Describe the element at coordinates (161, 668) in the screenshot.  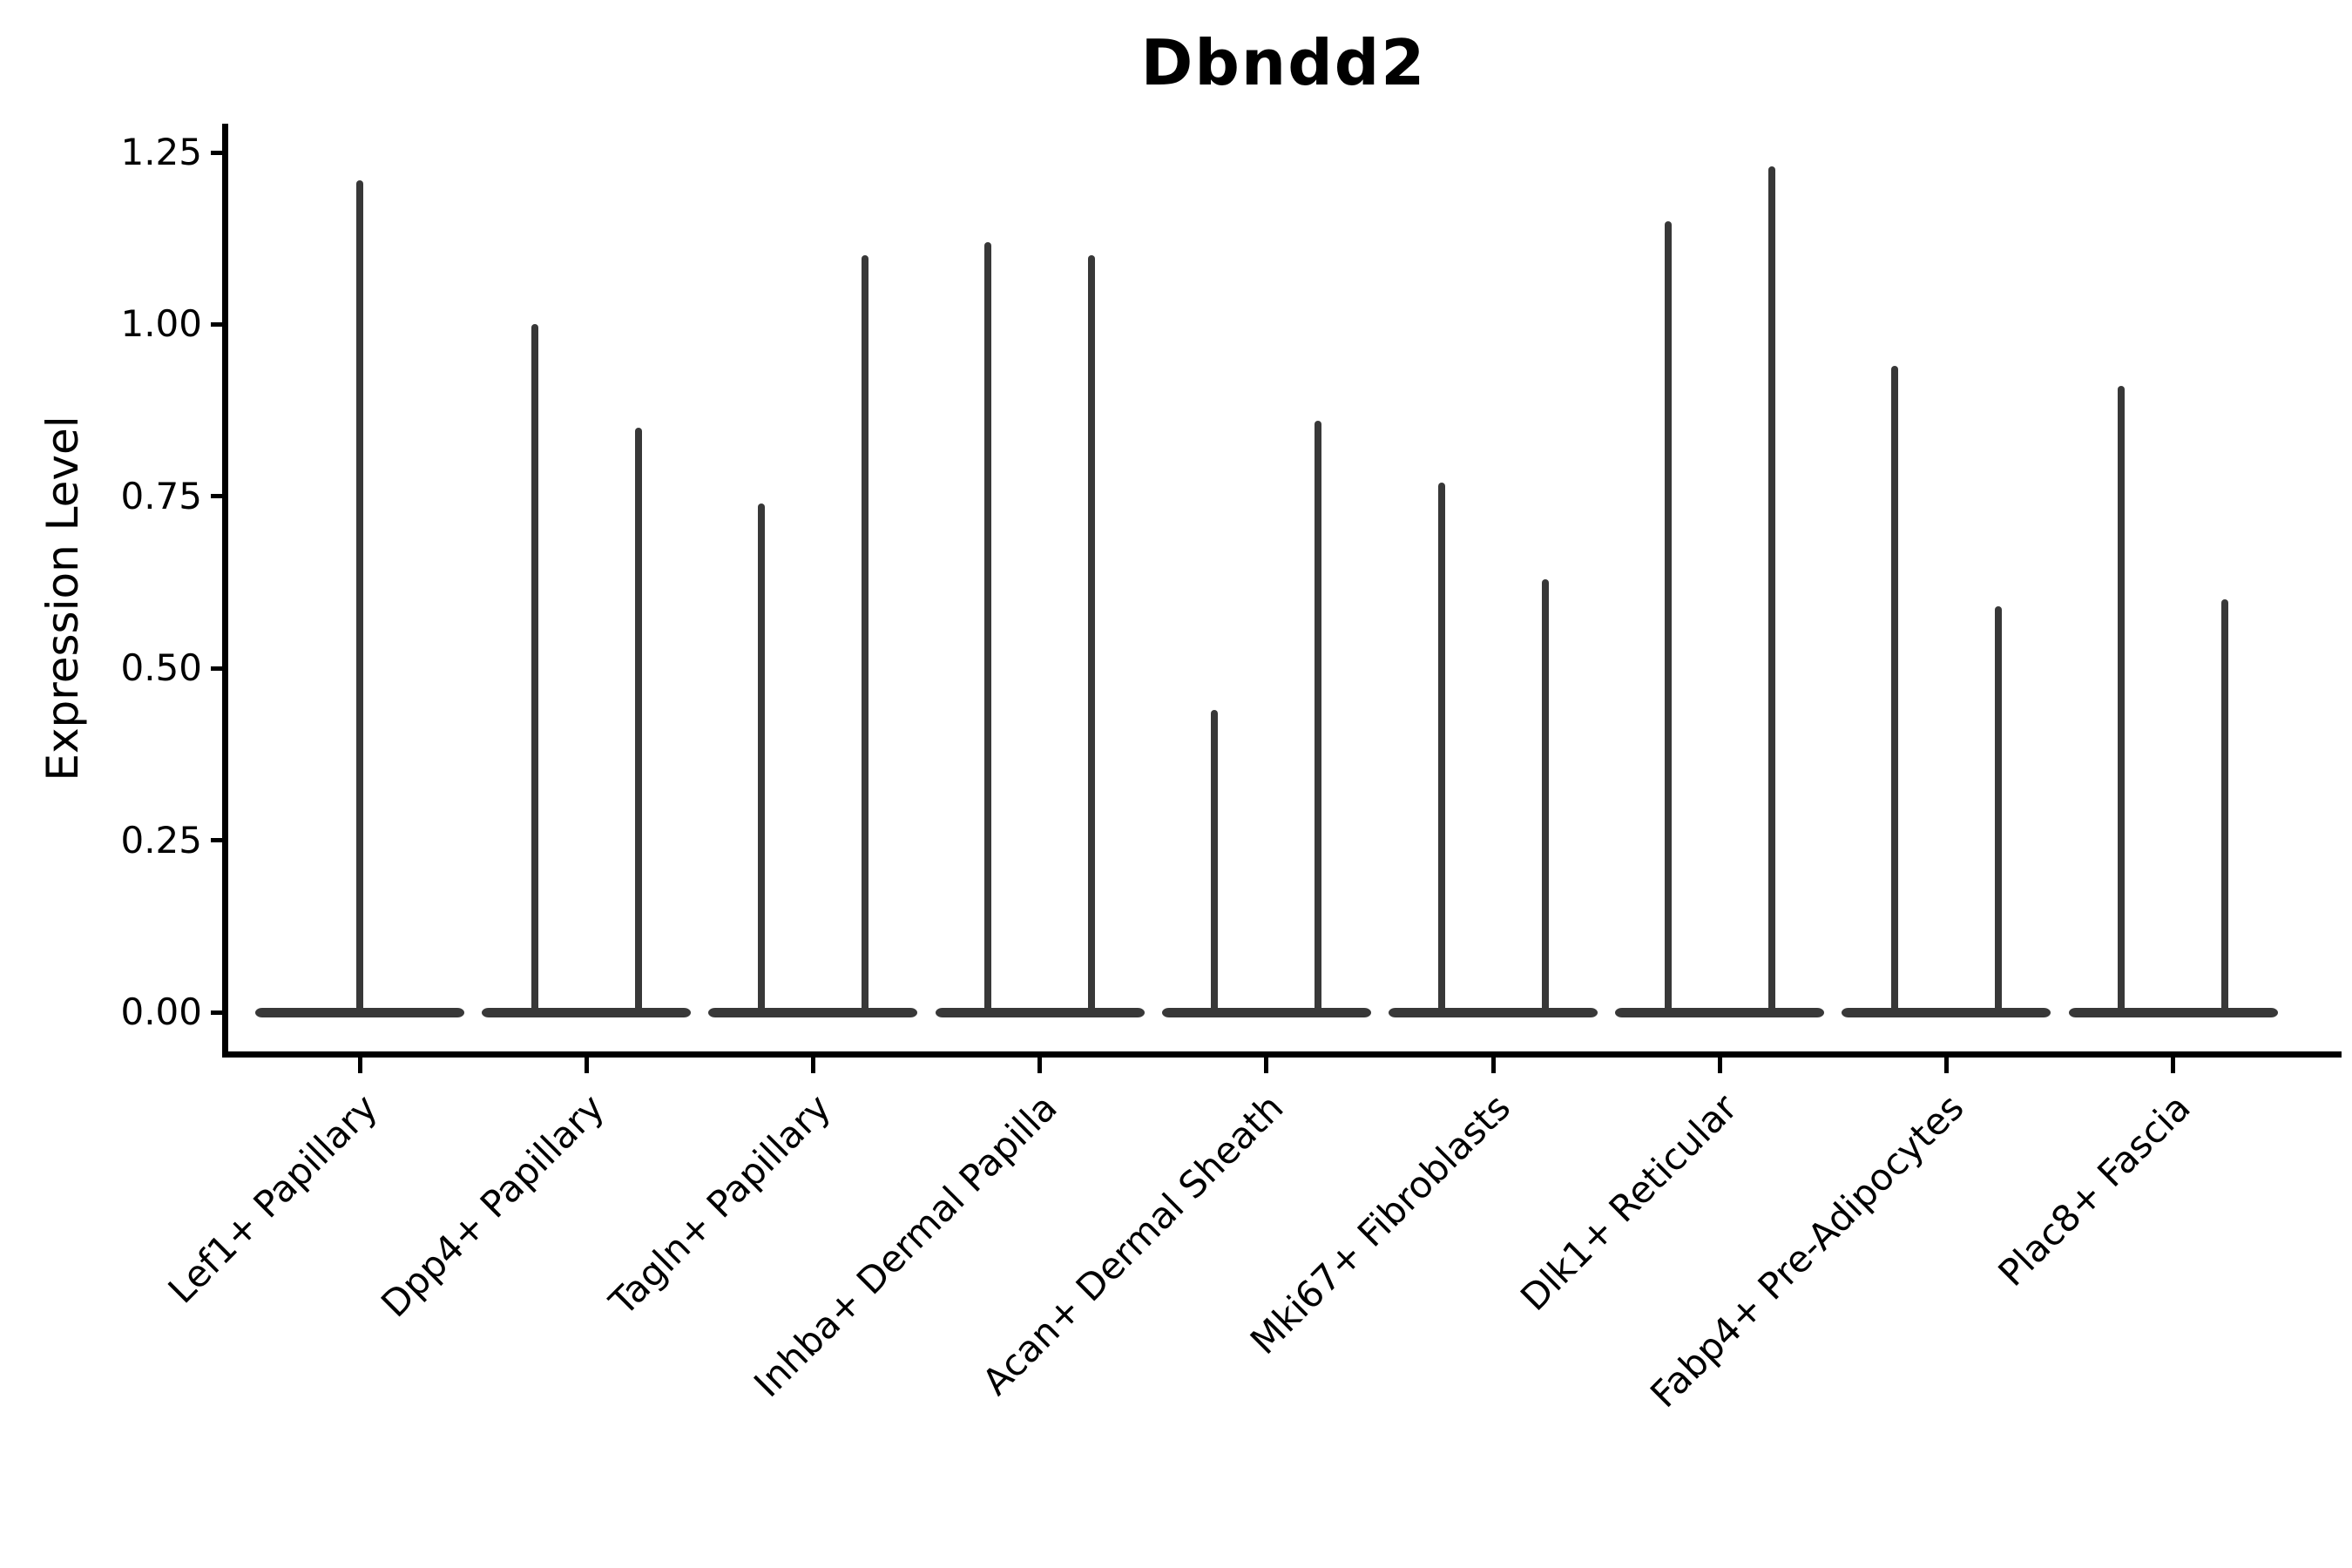
I see `y-tick-label: 0.50` at that location.